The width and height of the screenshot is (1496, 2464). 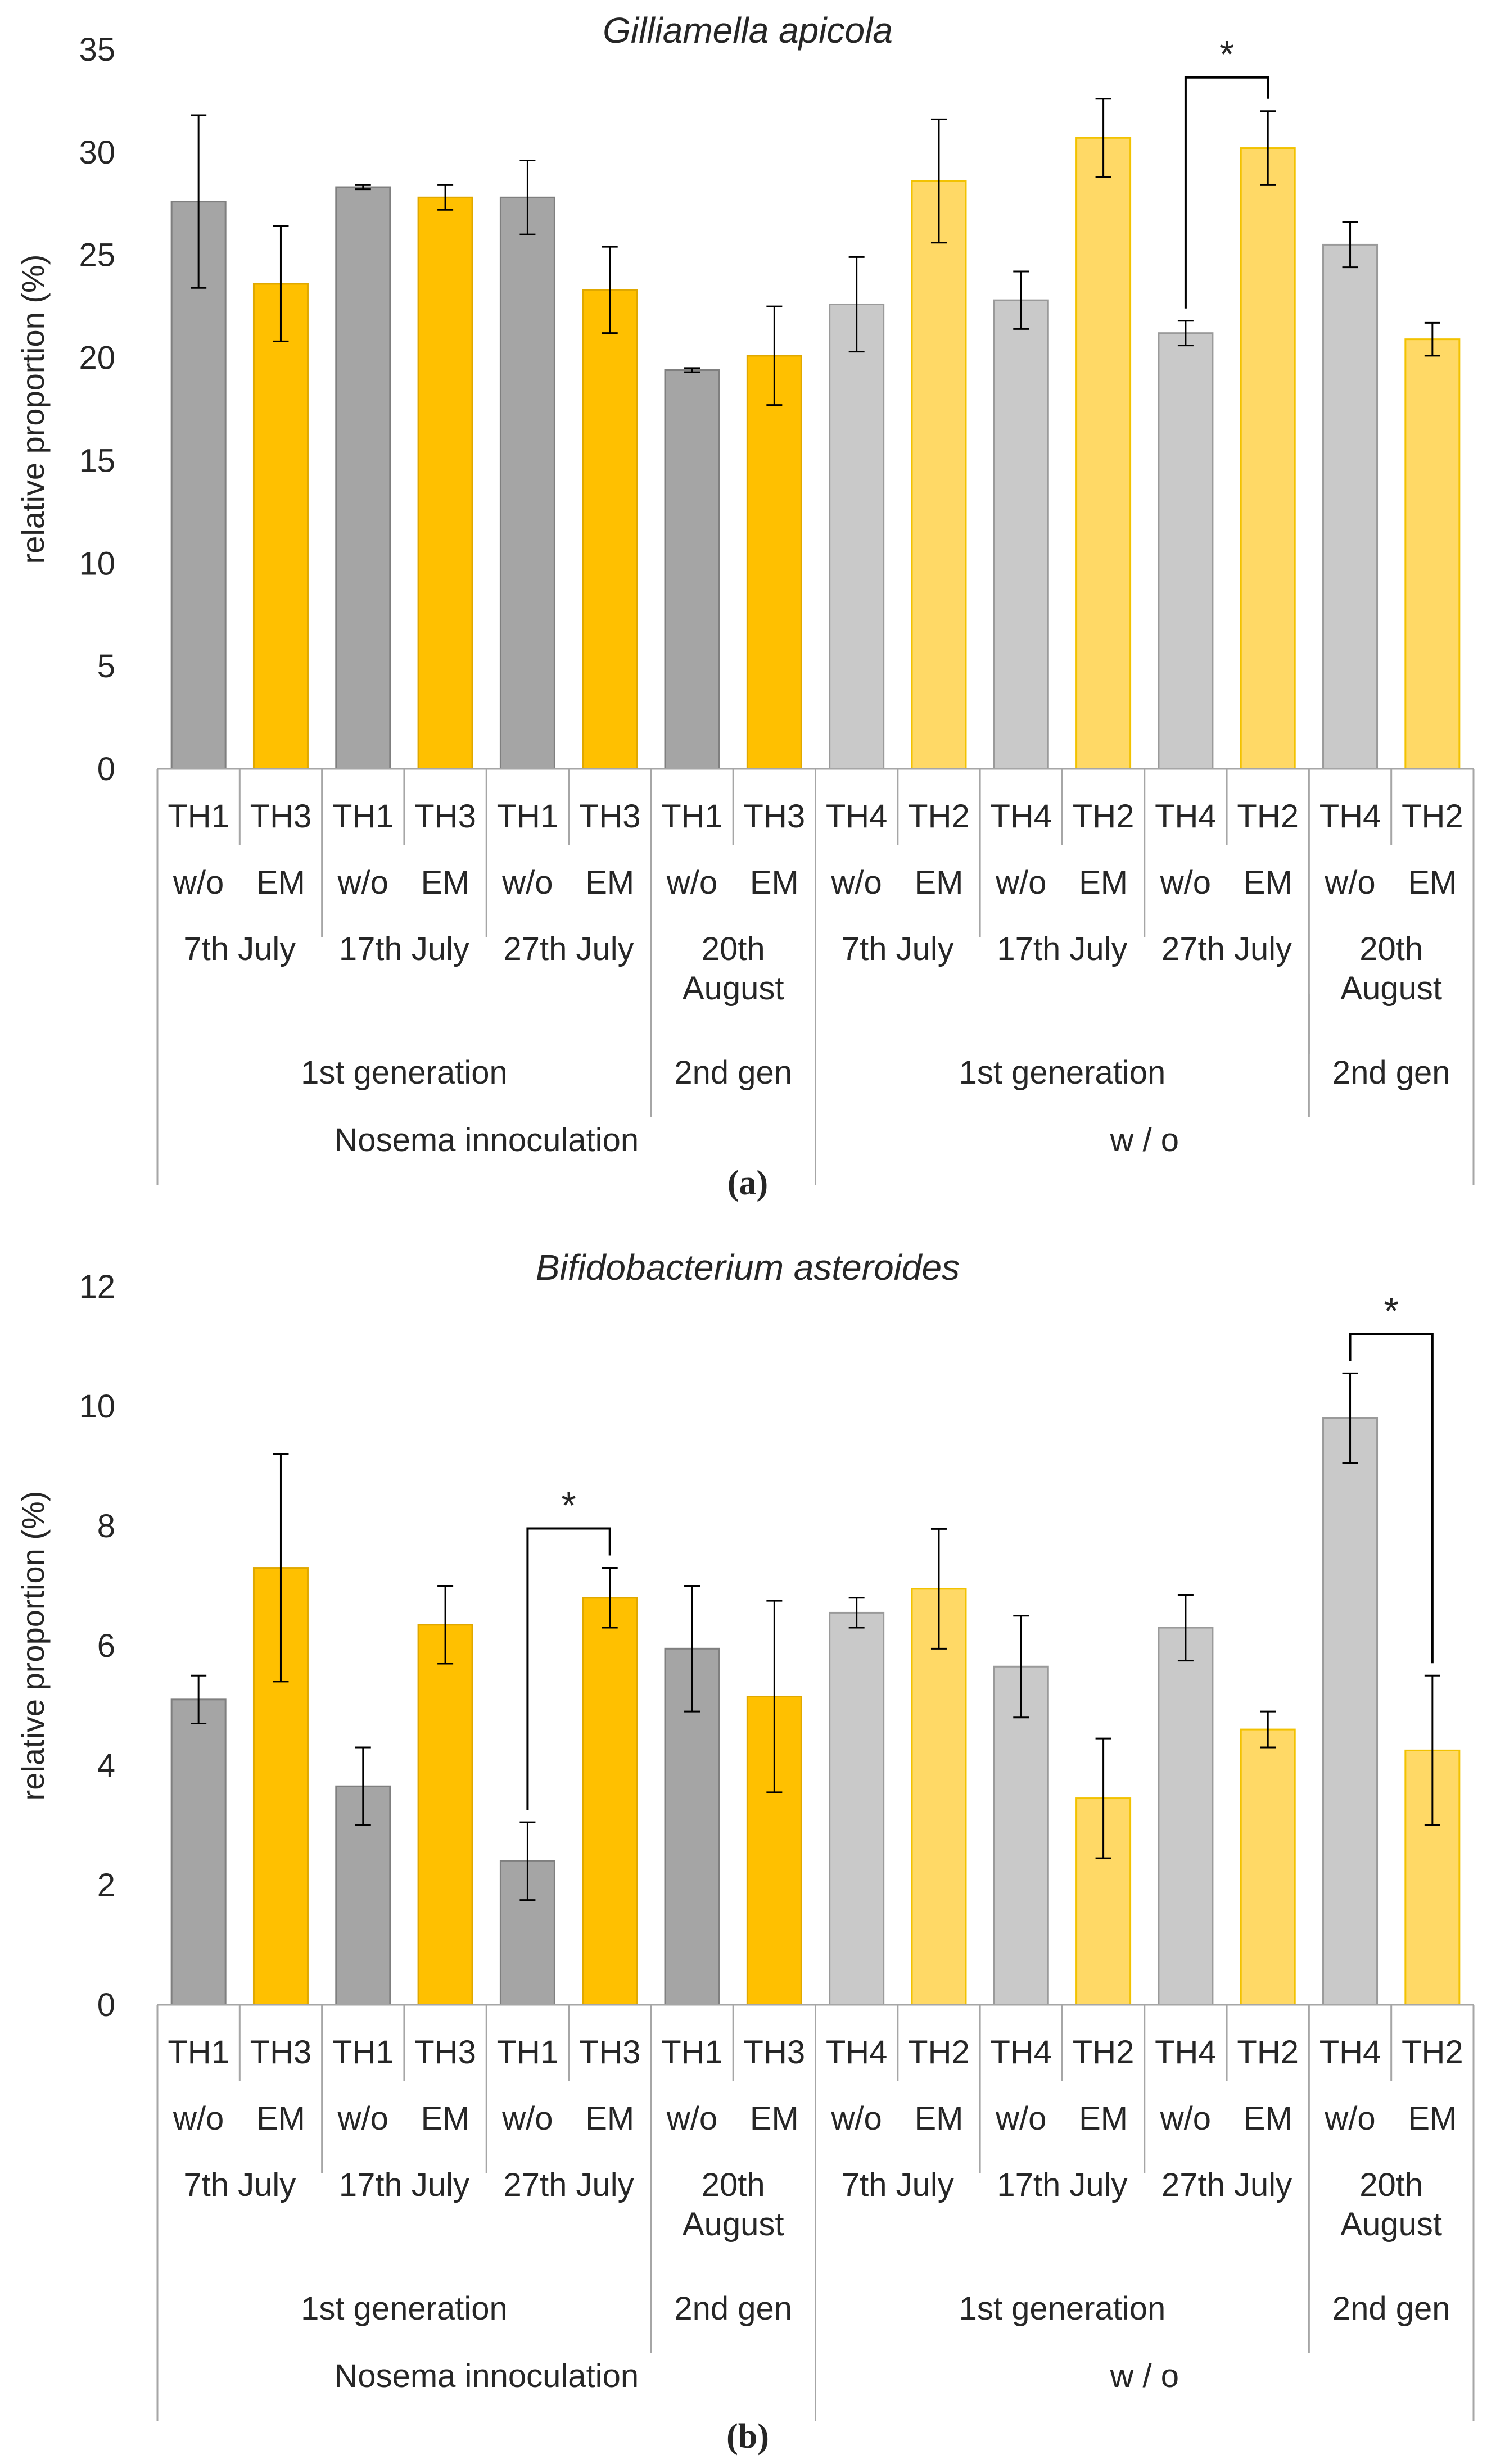 What do you see at coordinates (97, 358) in the screenshot?
I see `y-tick-label: 20` at bounding box center [97, 358].